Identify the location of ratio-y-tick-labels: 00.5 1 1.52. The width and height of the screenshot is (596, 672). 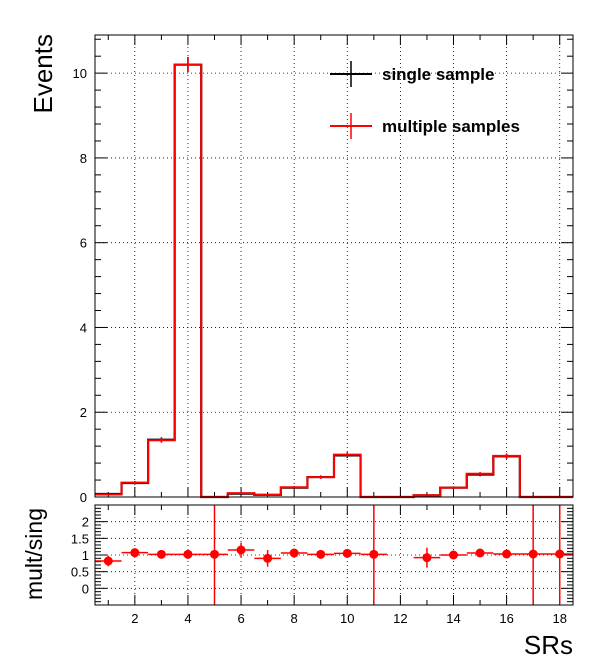
(80, 556).